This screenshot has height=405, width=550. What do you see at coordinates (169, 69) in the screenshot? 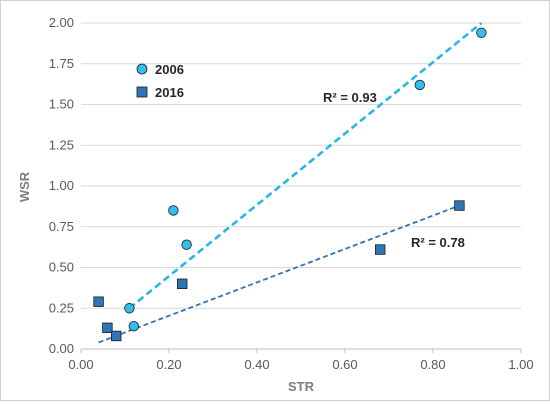
I see `legend-label-2006: 2006` at bounding box center [169, 69].